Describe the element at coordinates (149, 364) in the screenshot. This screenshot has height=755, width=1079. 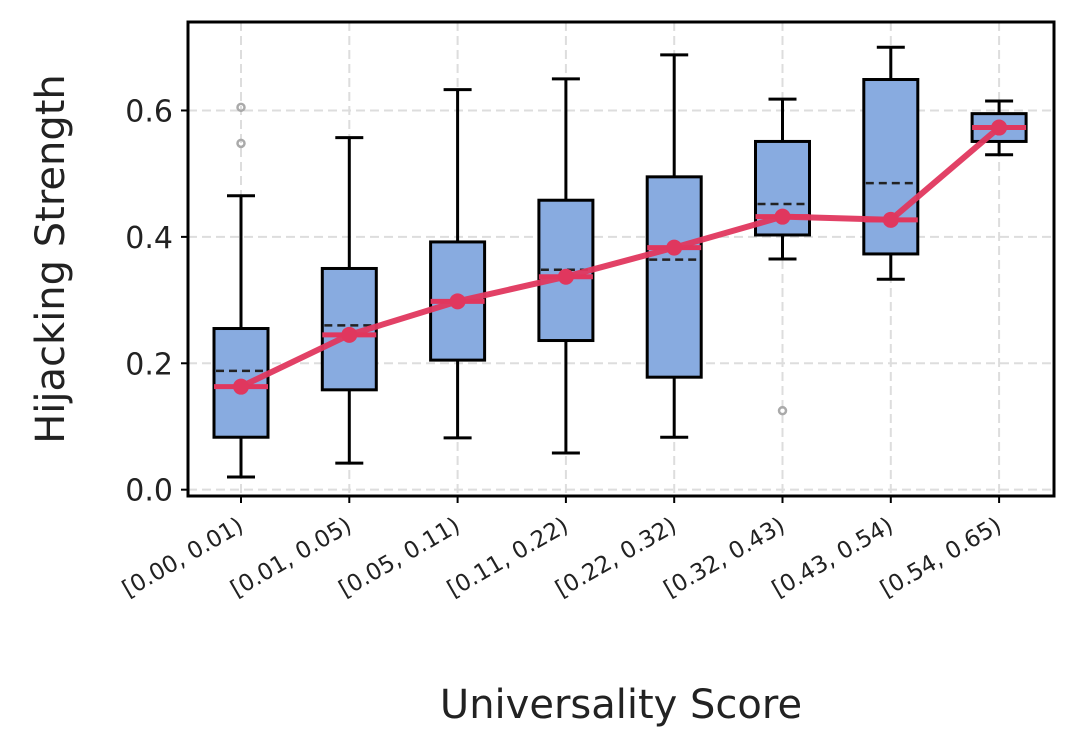
I see `y-tick-label: 0.2` at that location.